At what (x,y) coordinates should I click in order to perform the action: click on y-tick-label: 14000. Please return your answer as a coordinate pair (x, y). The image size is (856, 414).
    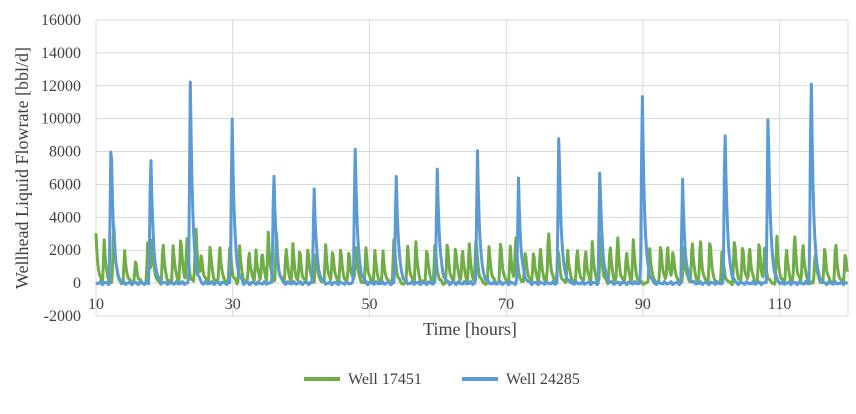
    Looking at the image, I should click on (61, 53).